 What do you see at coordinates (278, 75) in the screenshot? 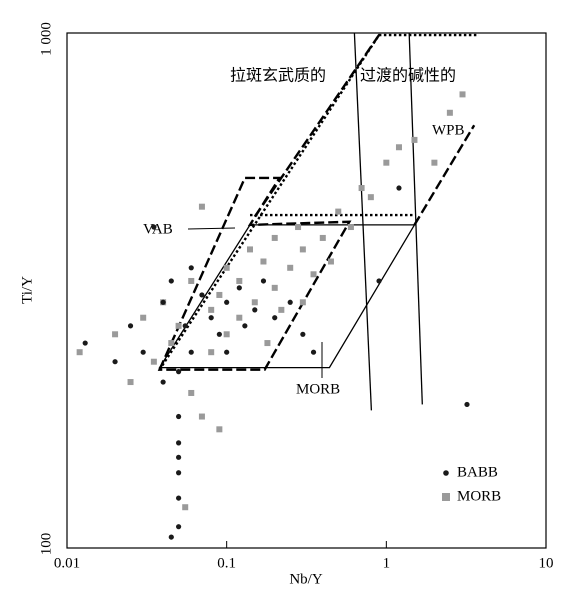
I see `annotation: 拉斑玄武质的` at bounding box center [278, 75].